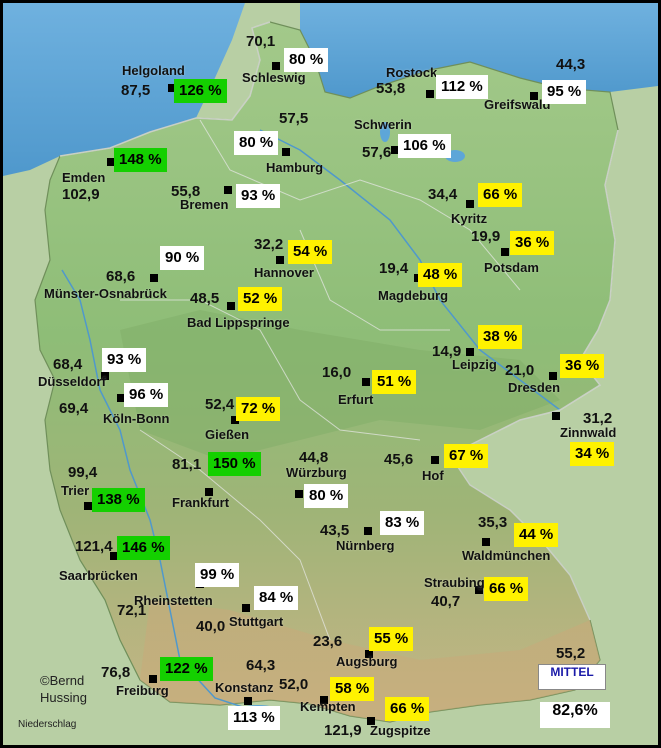 This screenshot has height=748, width=661. I want to click on station-precip-value: 32,2, so click(269, 244).